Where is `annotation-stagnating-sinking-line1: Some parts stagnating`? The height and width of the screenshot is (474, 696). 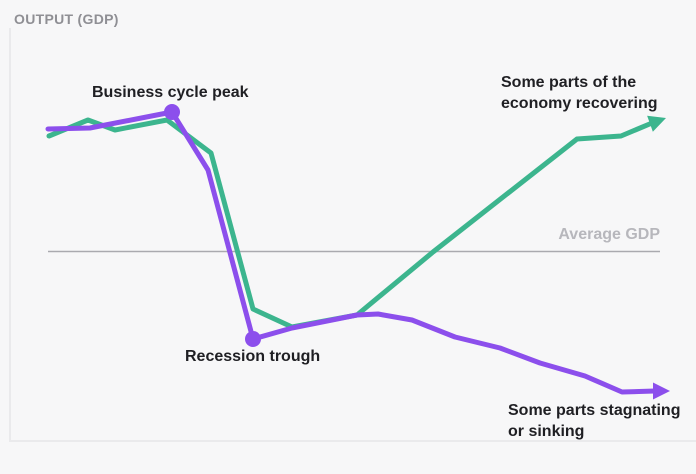 annotation-stagnating-sinking-line1: Some parts stagnating is located at coordinates (594, 410).